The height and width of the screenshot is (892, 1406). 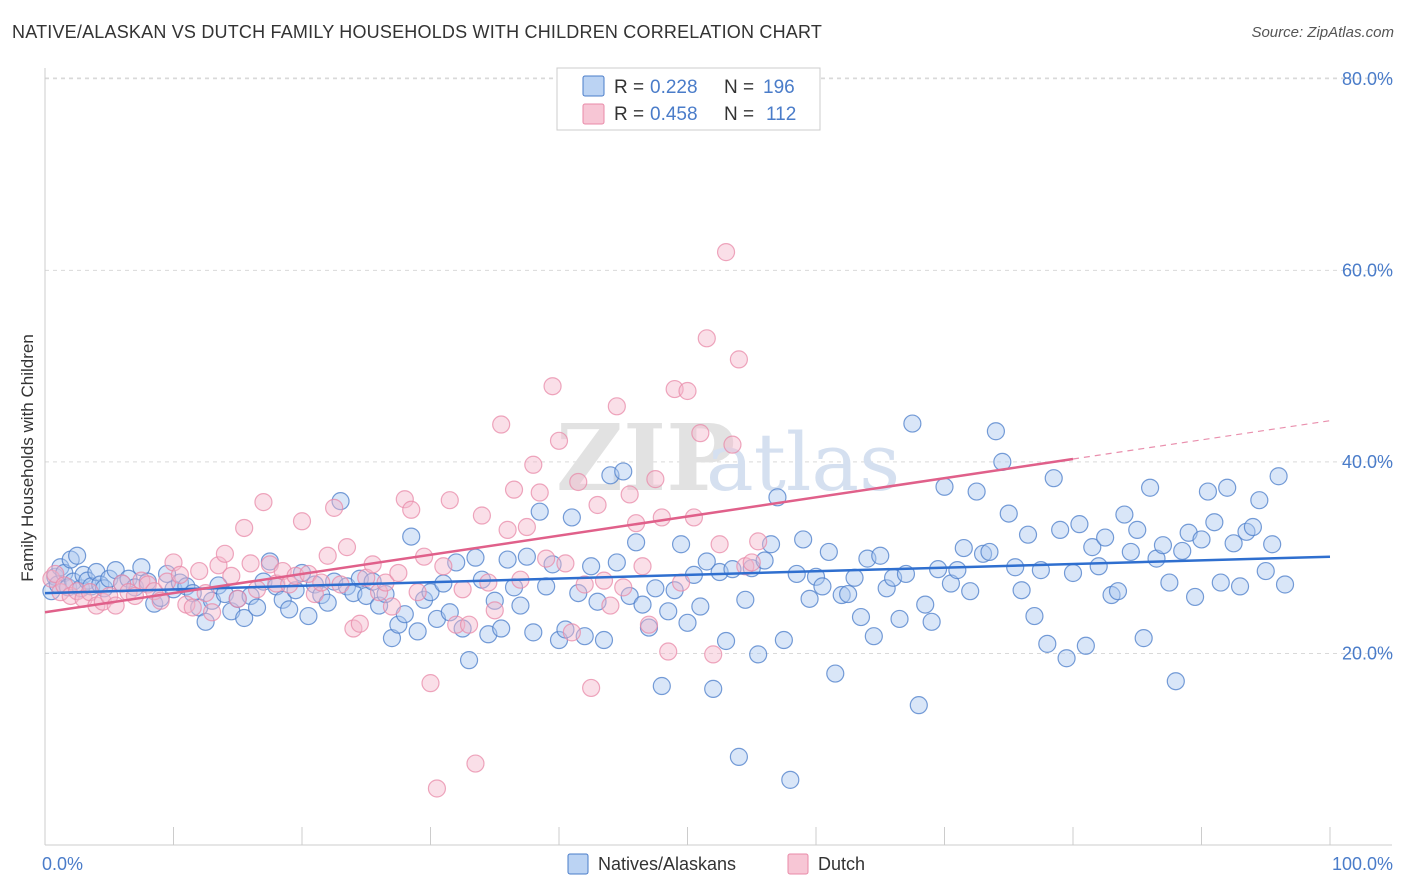 What do you see at coordinates (1367, 79) in the screenshot?
I see `y-tick-label-80: 80.0%` at bounding box center [1367, 79].